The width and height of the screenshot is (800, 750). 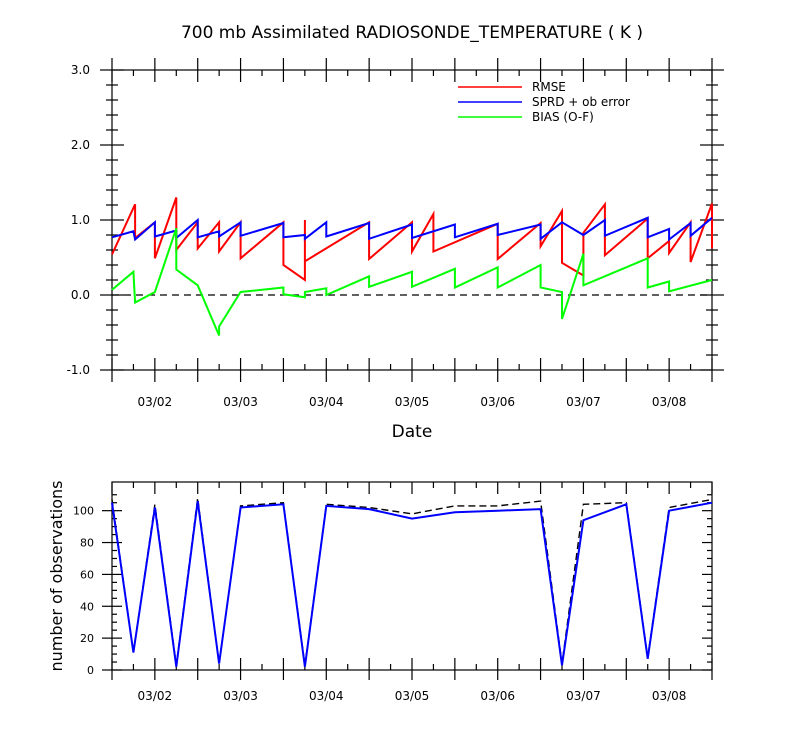 What do you see at coordinates (83, 511) in the screenshot?
I see `y-tick-label: 100` at bounding box center [83, 511].